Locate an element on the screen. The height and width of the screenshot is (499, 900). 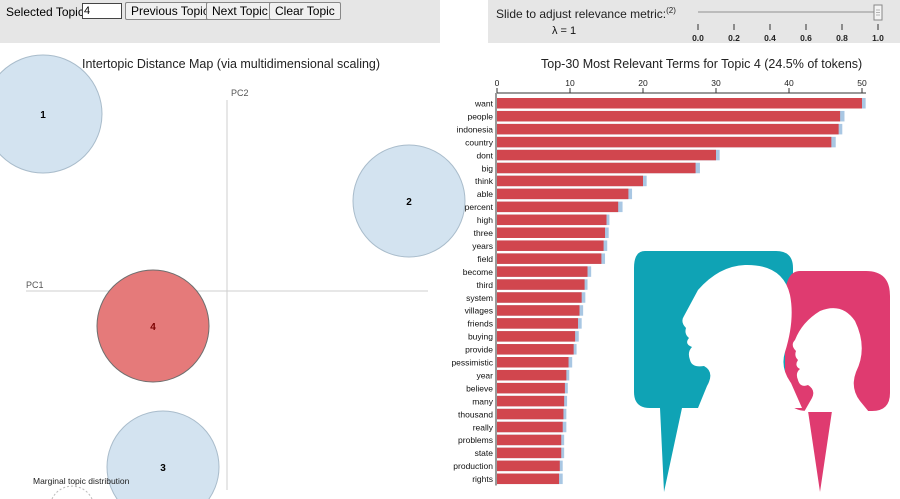
lambda-value: λ = 1 is located at coordinates (564, 31).